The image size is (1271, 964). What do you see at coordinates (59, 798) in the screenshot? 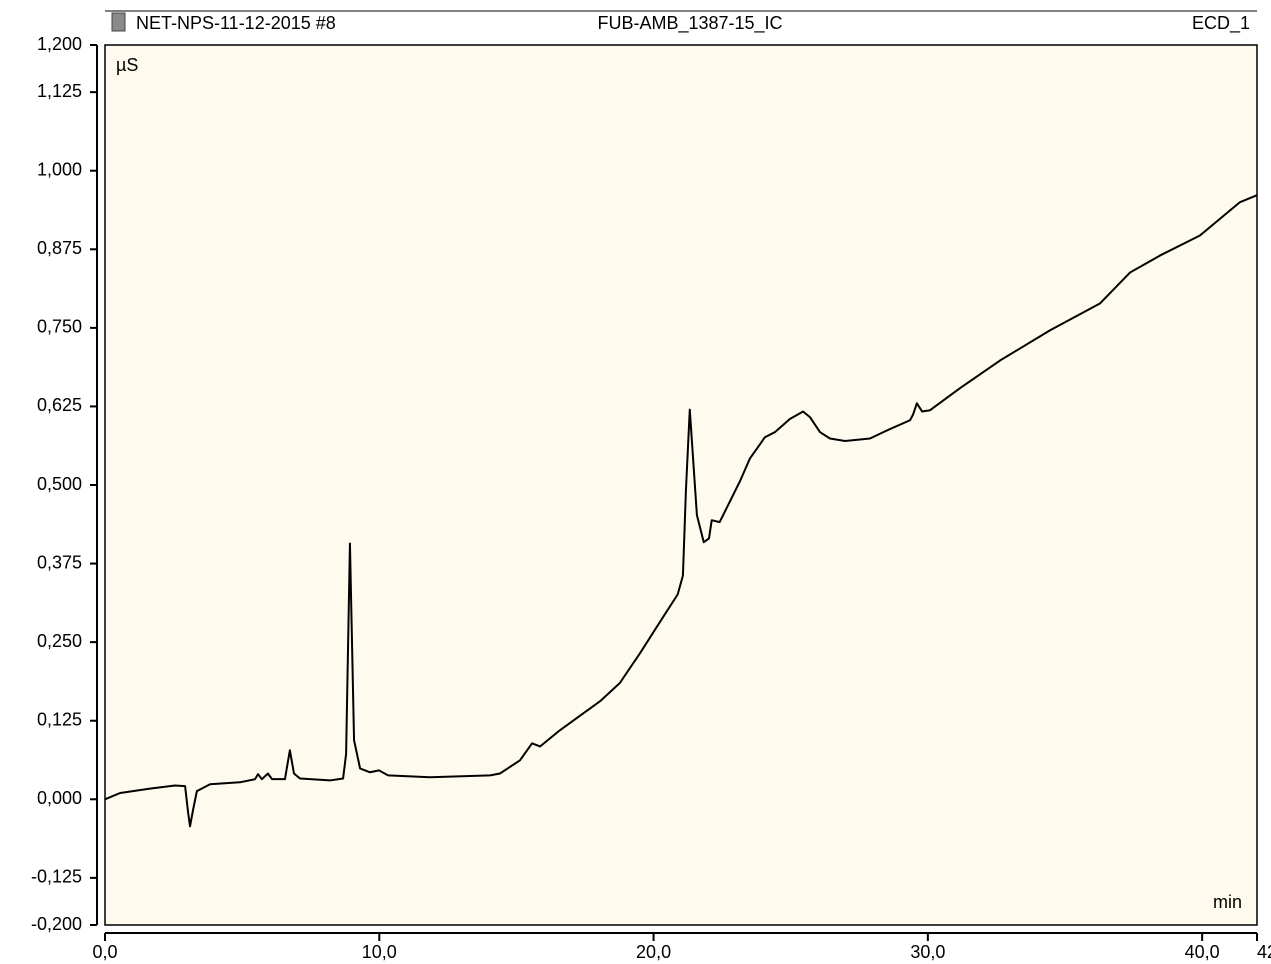
I see `y-tick-label: 0,000` at bounding box center [59, 798].